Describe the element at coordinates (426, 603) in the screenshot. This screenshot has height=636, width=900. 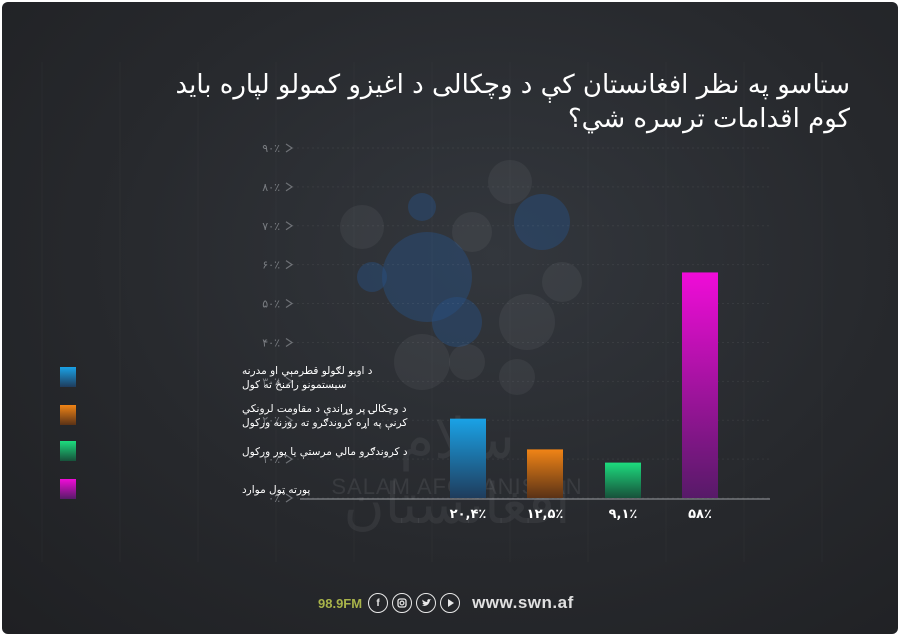
I see `twitter-icon` at that location.